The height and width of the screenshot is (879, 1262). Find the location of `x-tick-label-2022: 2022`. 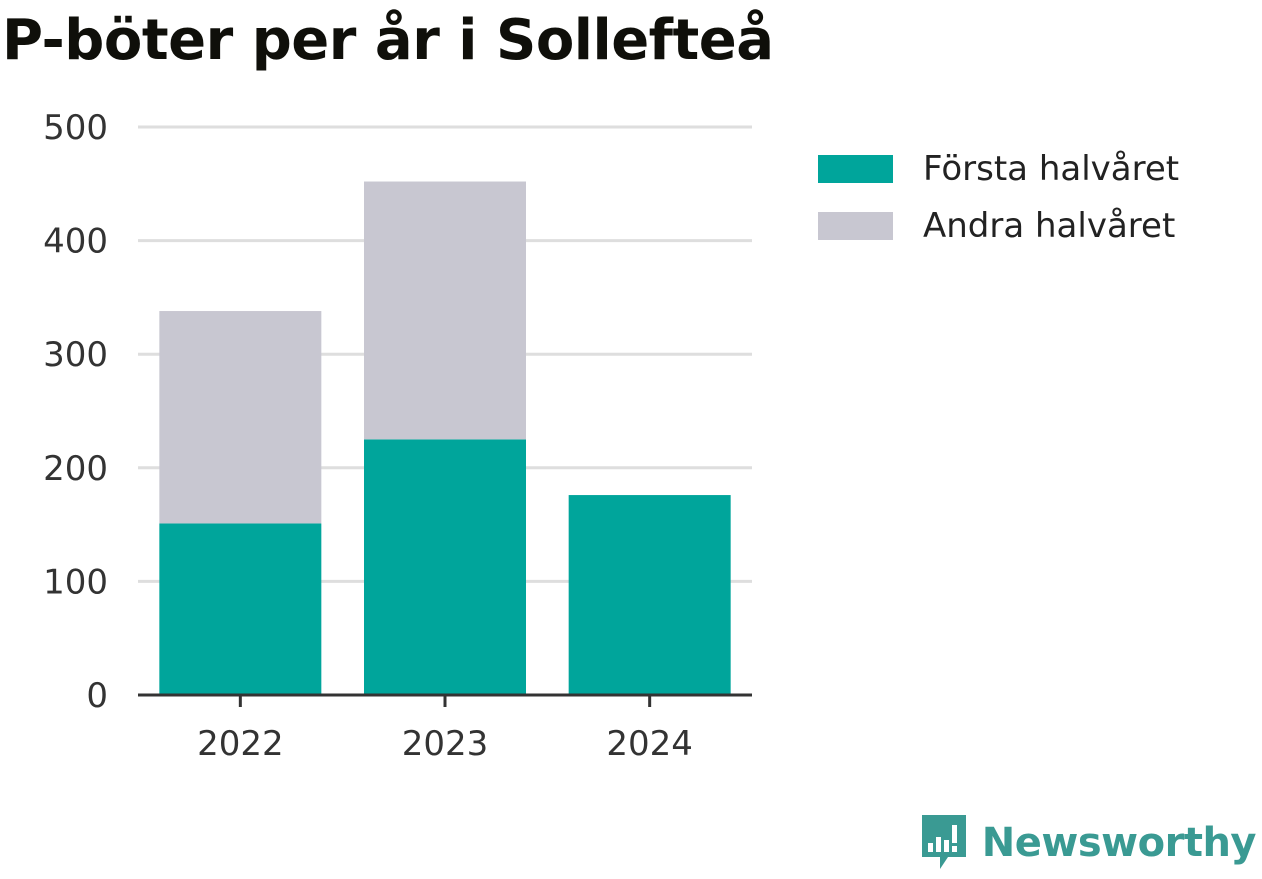

x-tick-label-2022: 2022 is located at coordinates (240, 744).